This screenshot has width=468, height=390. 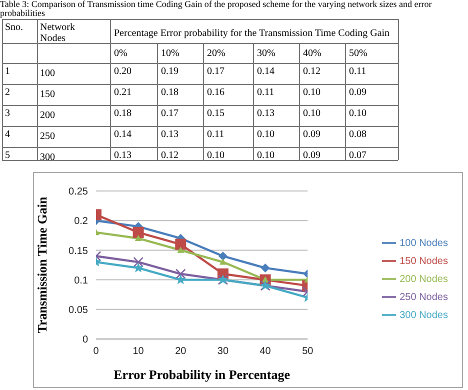 I want to click on y-tick-label: 0.2, so click(x=81, y=222).